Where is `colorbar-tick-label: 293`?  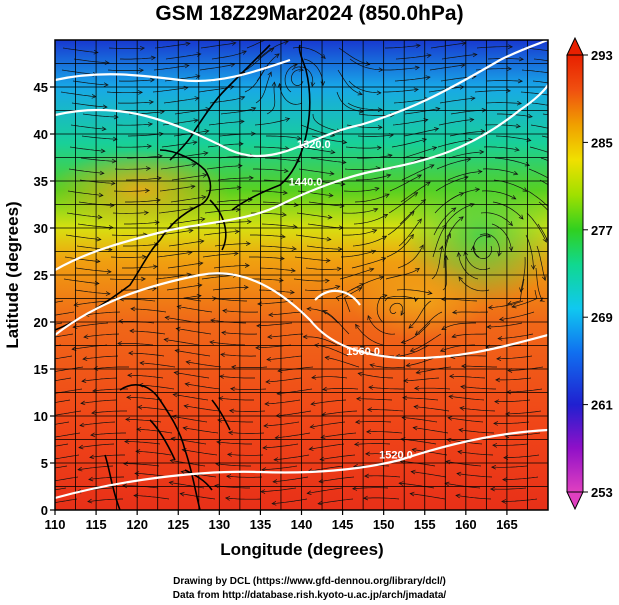
colorbar-tick-label: 293 is located at coordinates (602, 55).